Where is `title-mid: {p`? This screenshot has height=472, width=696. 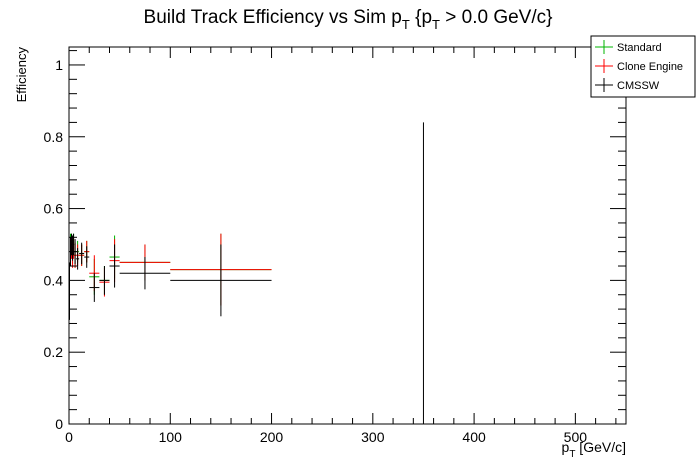
title-mid: {p is located at coordinates (421, 17).